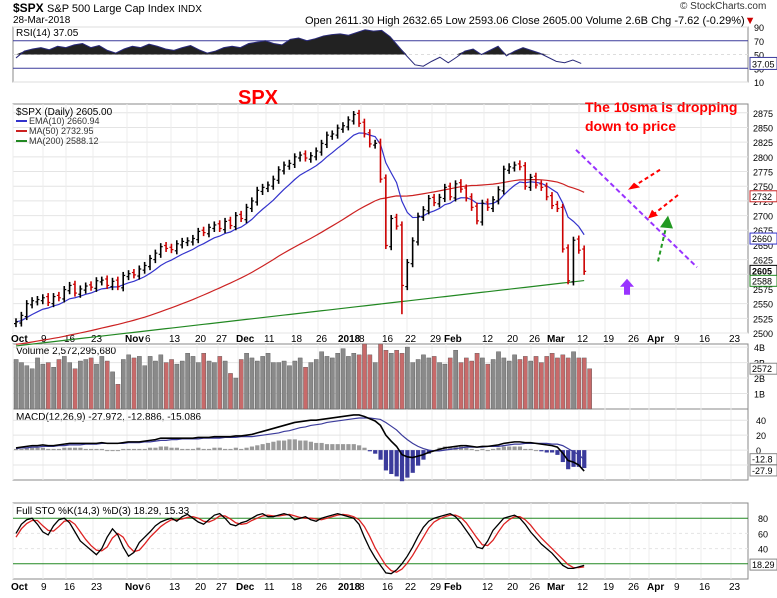 The image size is (777, 598). Describe the element at coordinates (677, 587) in the screenshot. I see `x-label-bottom-27: 9` at that location.